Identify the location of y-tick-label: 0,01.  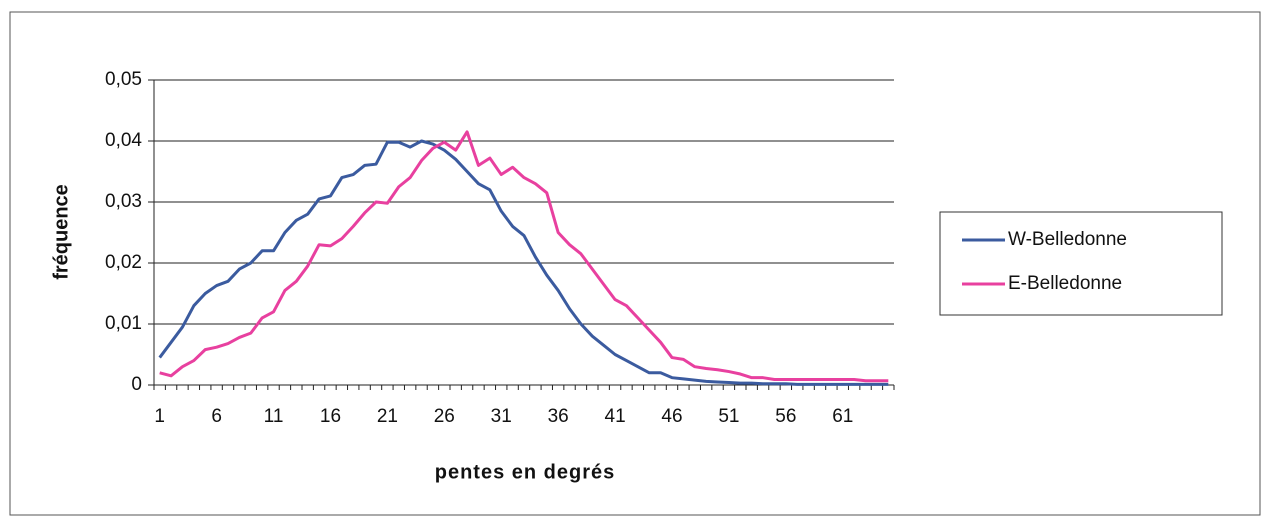
(123, 323).